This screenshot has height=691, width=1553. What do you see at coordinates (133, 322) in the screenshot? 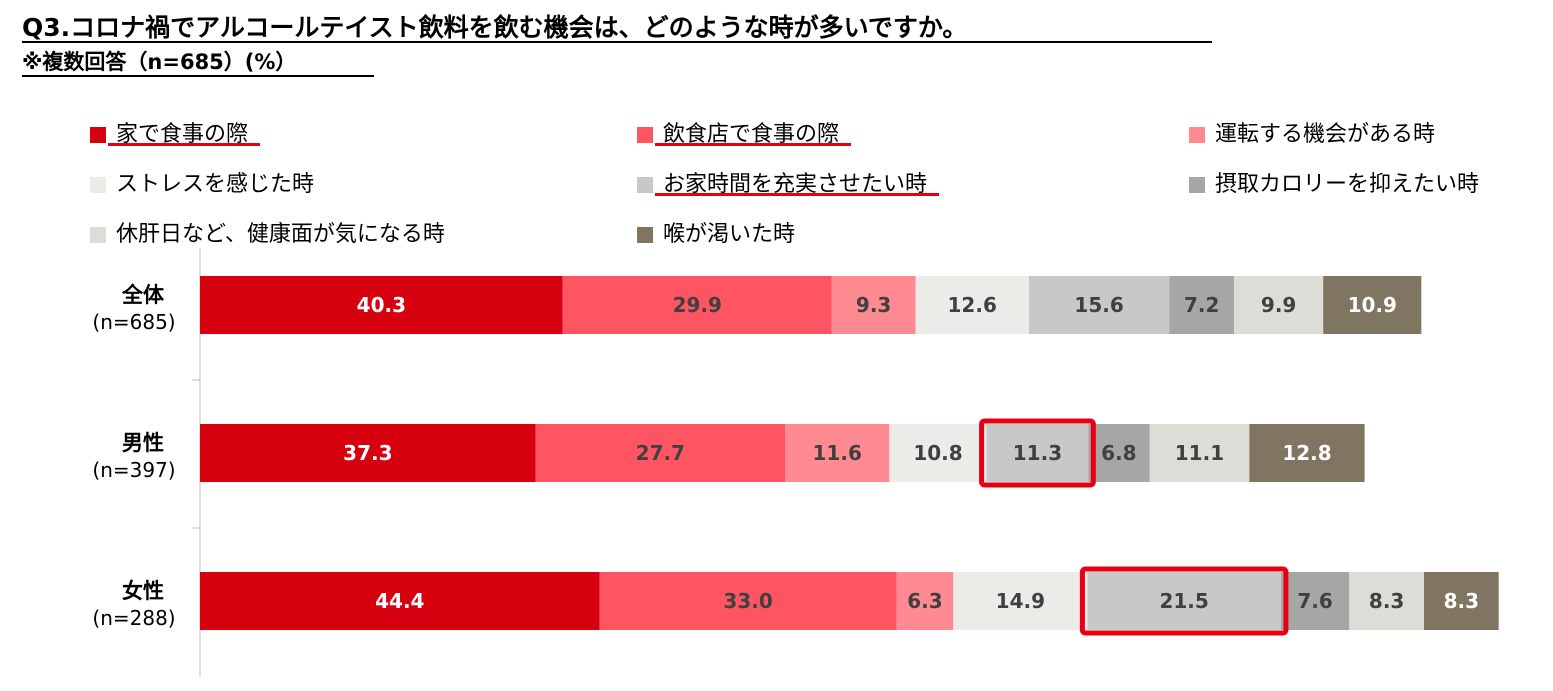
I see `category-n-label: (n=685)` at bounding box center [133, 322].